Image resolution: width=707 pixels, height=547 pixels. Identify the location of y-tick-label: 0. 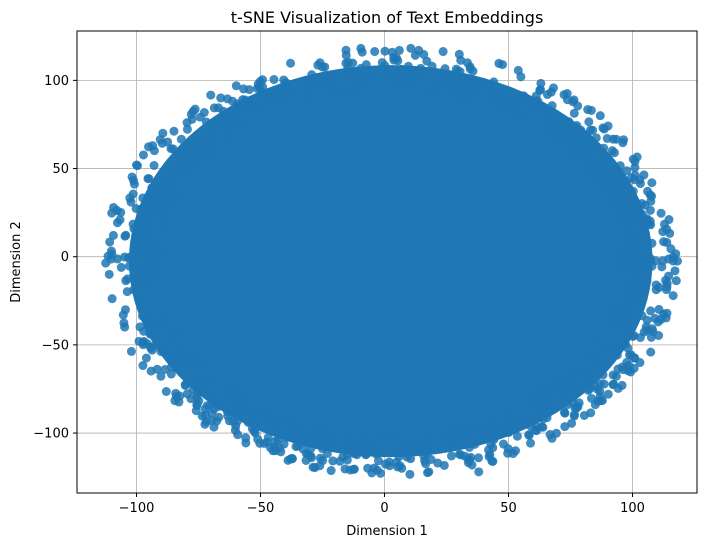
(65, 257).